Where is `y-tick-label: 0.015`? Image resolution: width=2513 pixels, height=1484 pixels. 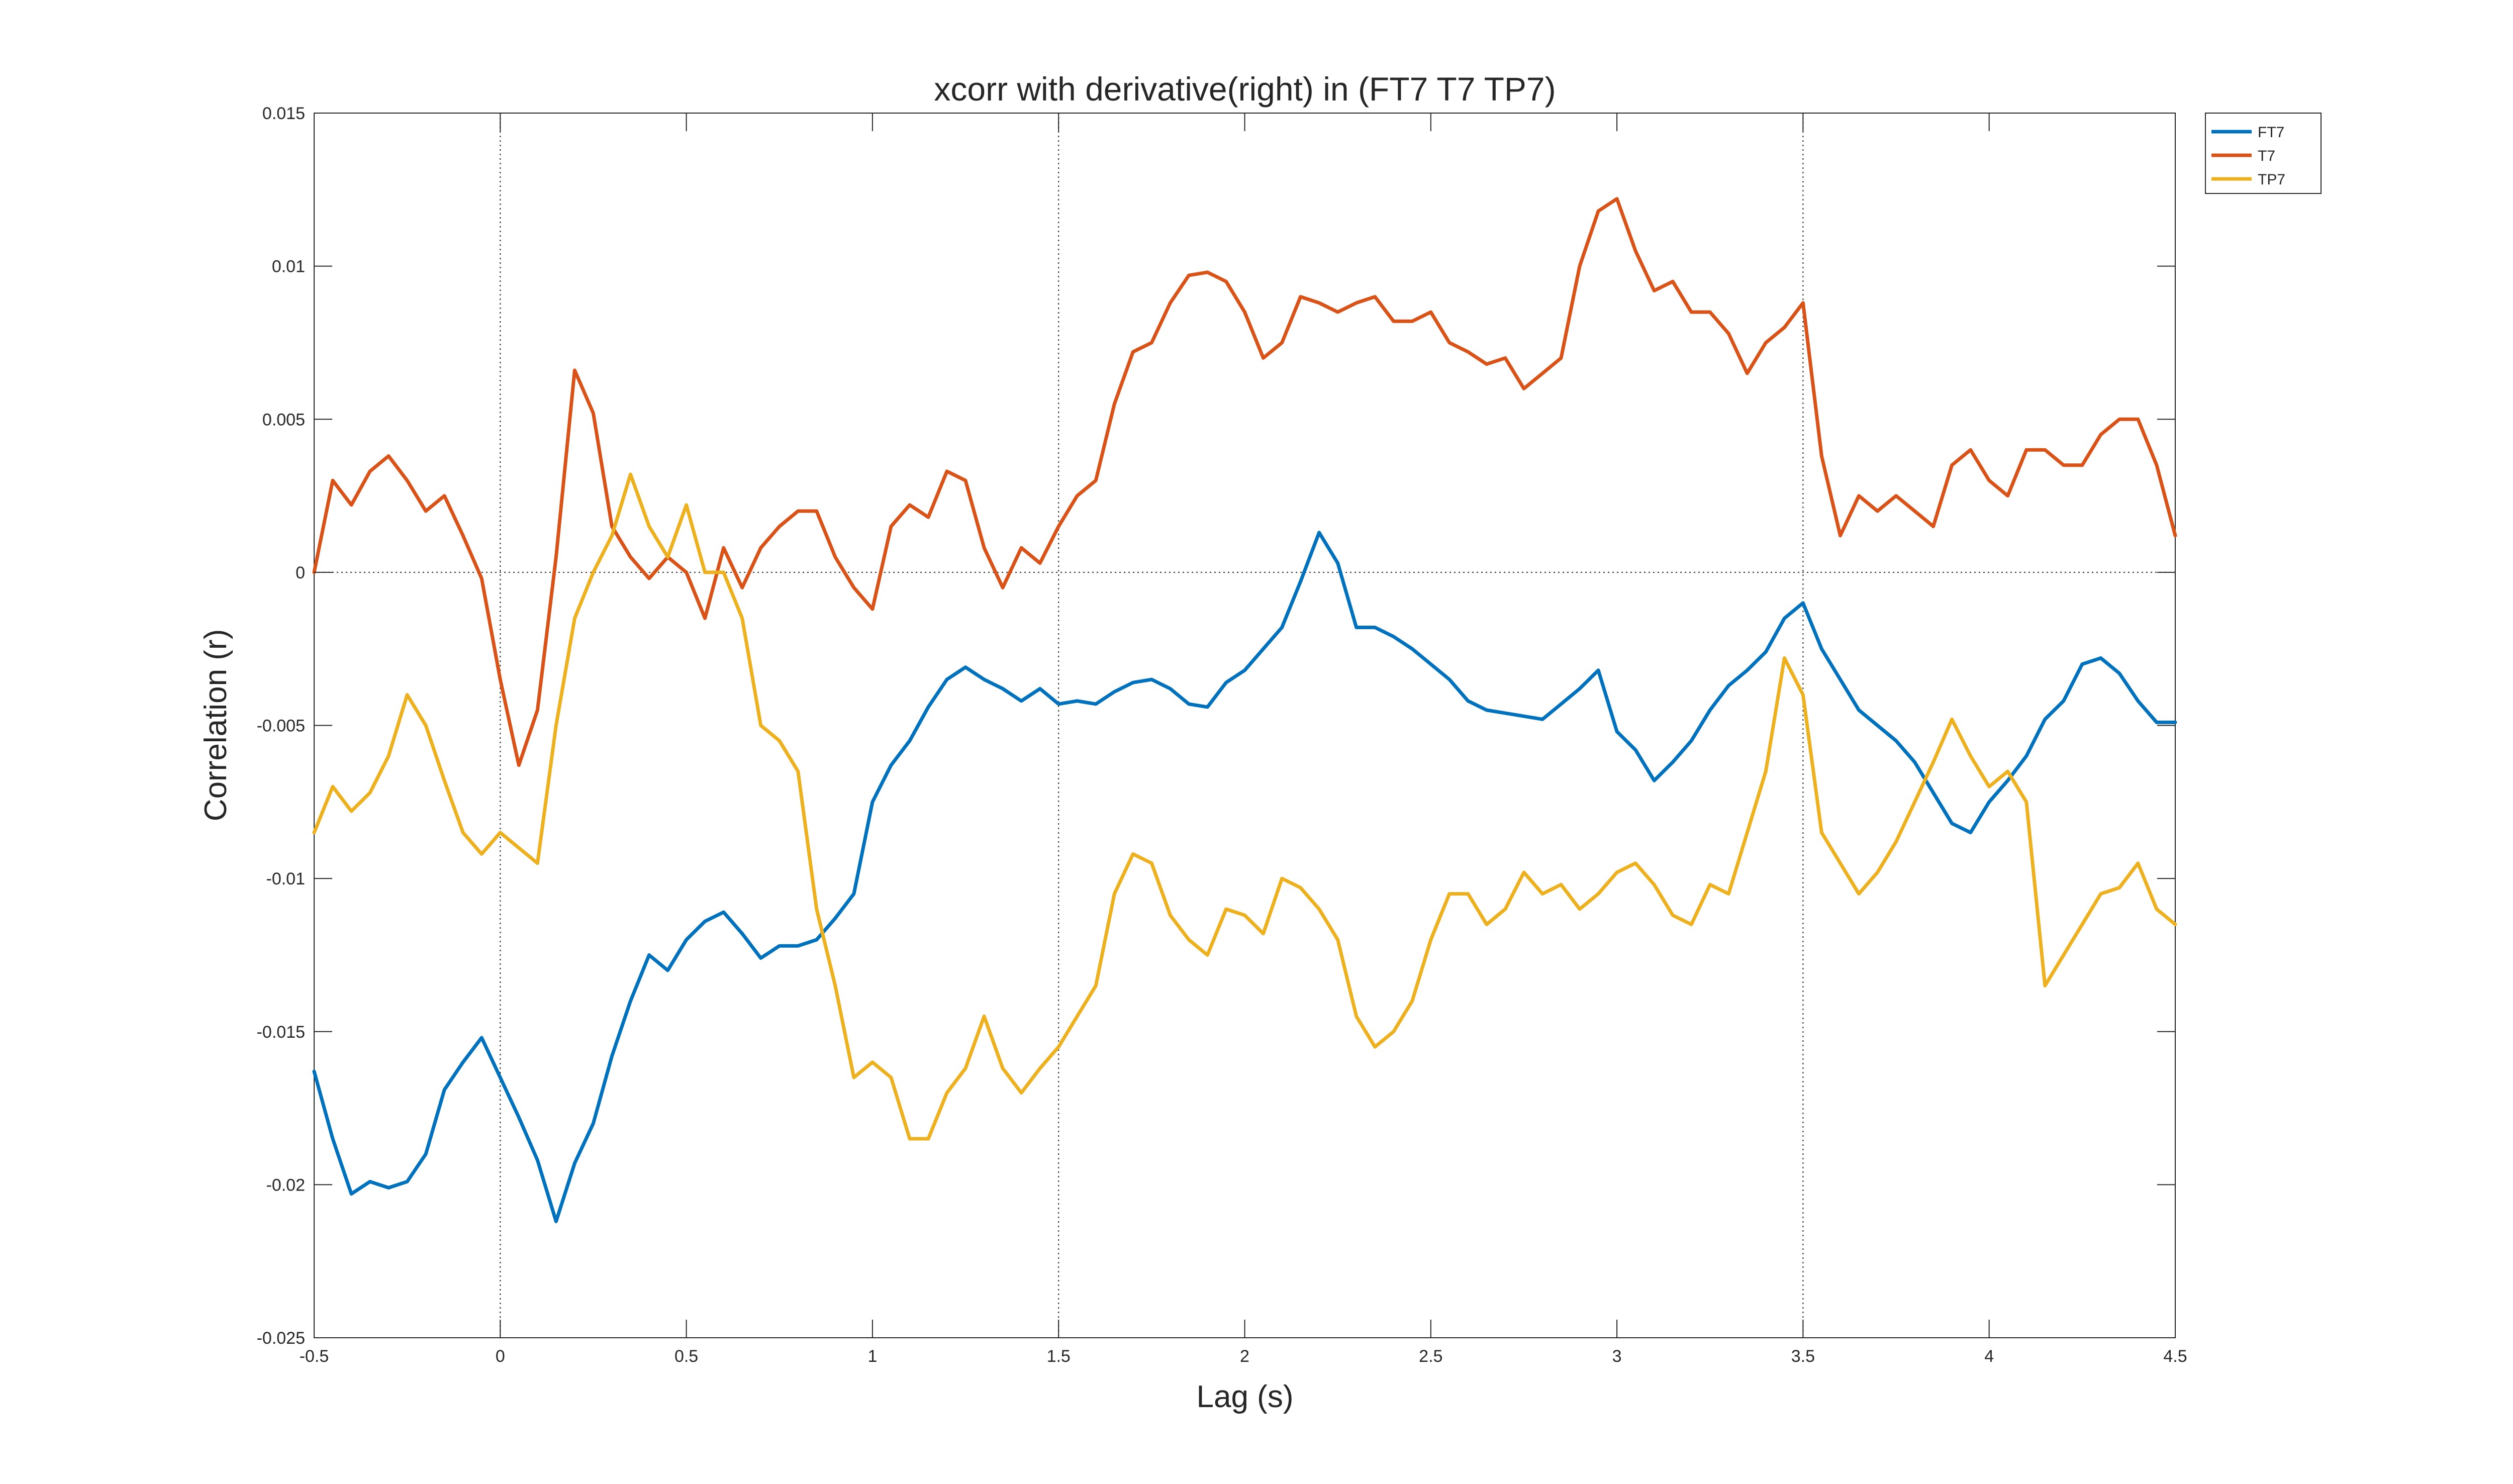 y-tick-label: 0.015 is located at coordinates (284, 113).